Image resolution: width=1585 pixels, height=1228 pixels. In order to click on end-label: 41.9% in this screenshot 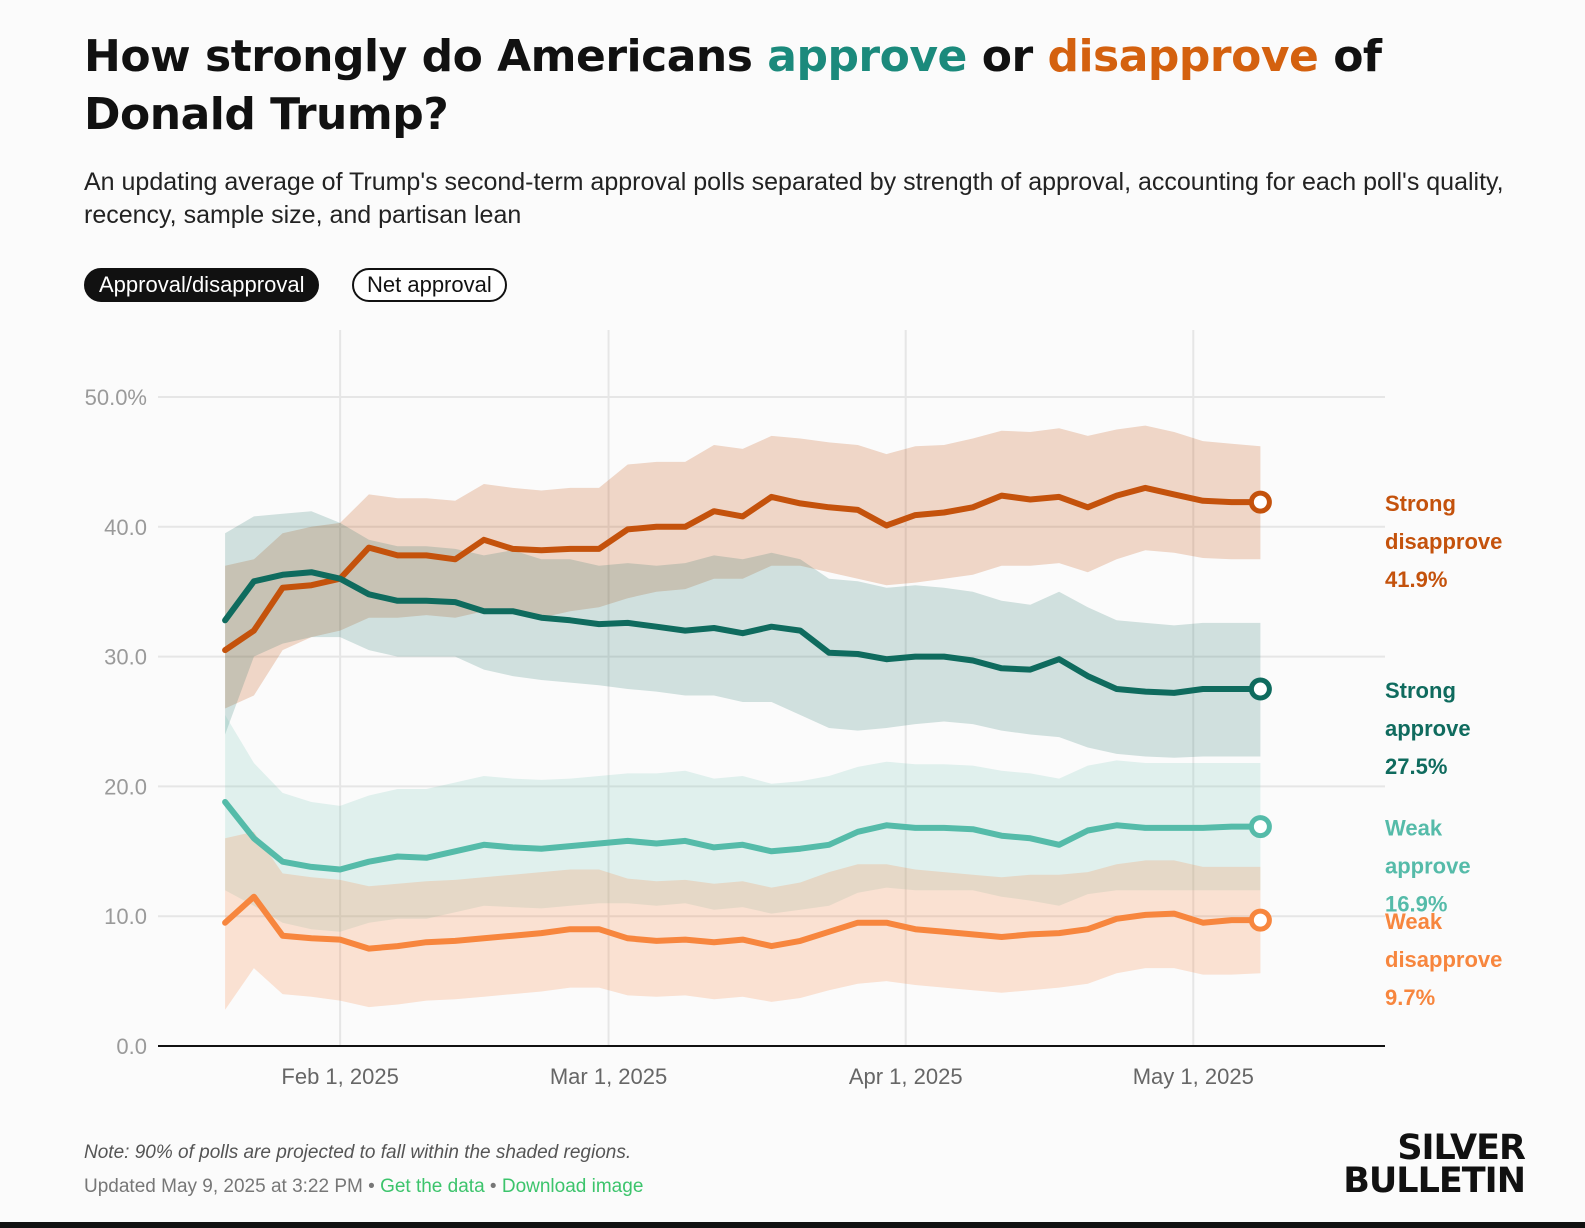, I will do `click(1416, 579)`.